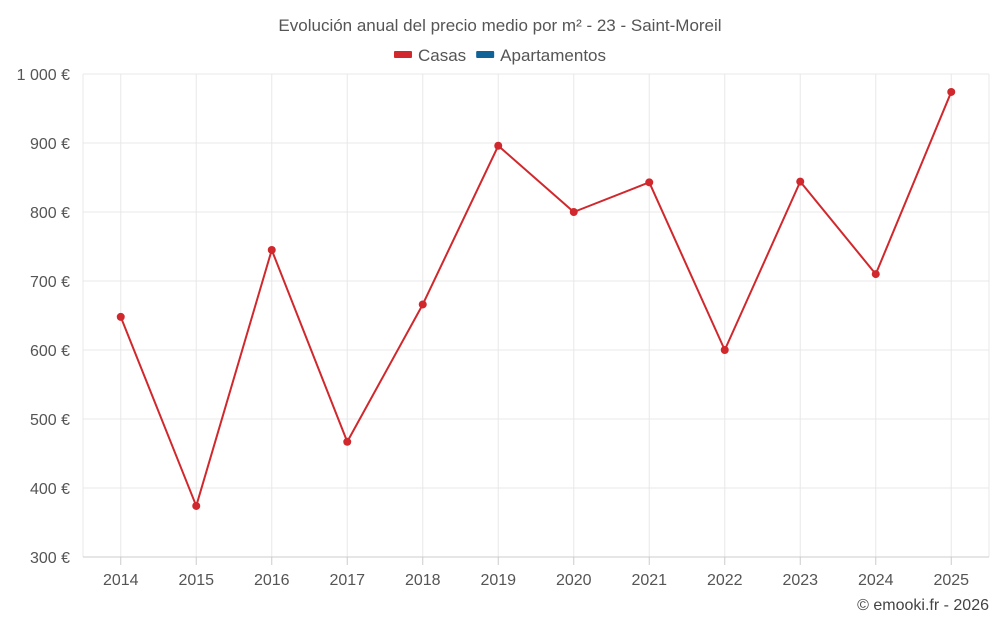 This screenshot has height=625, width=1000. Describe the element at coordinates (50, 489) in the screenshot. I see `y-tick-label: 400 €` at that location.